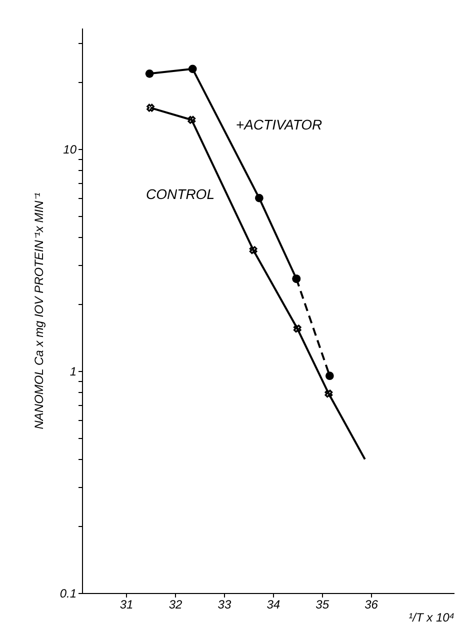 The image size is (467, 641). I want to click on x-tick-label: 31, so click(127, 605).